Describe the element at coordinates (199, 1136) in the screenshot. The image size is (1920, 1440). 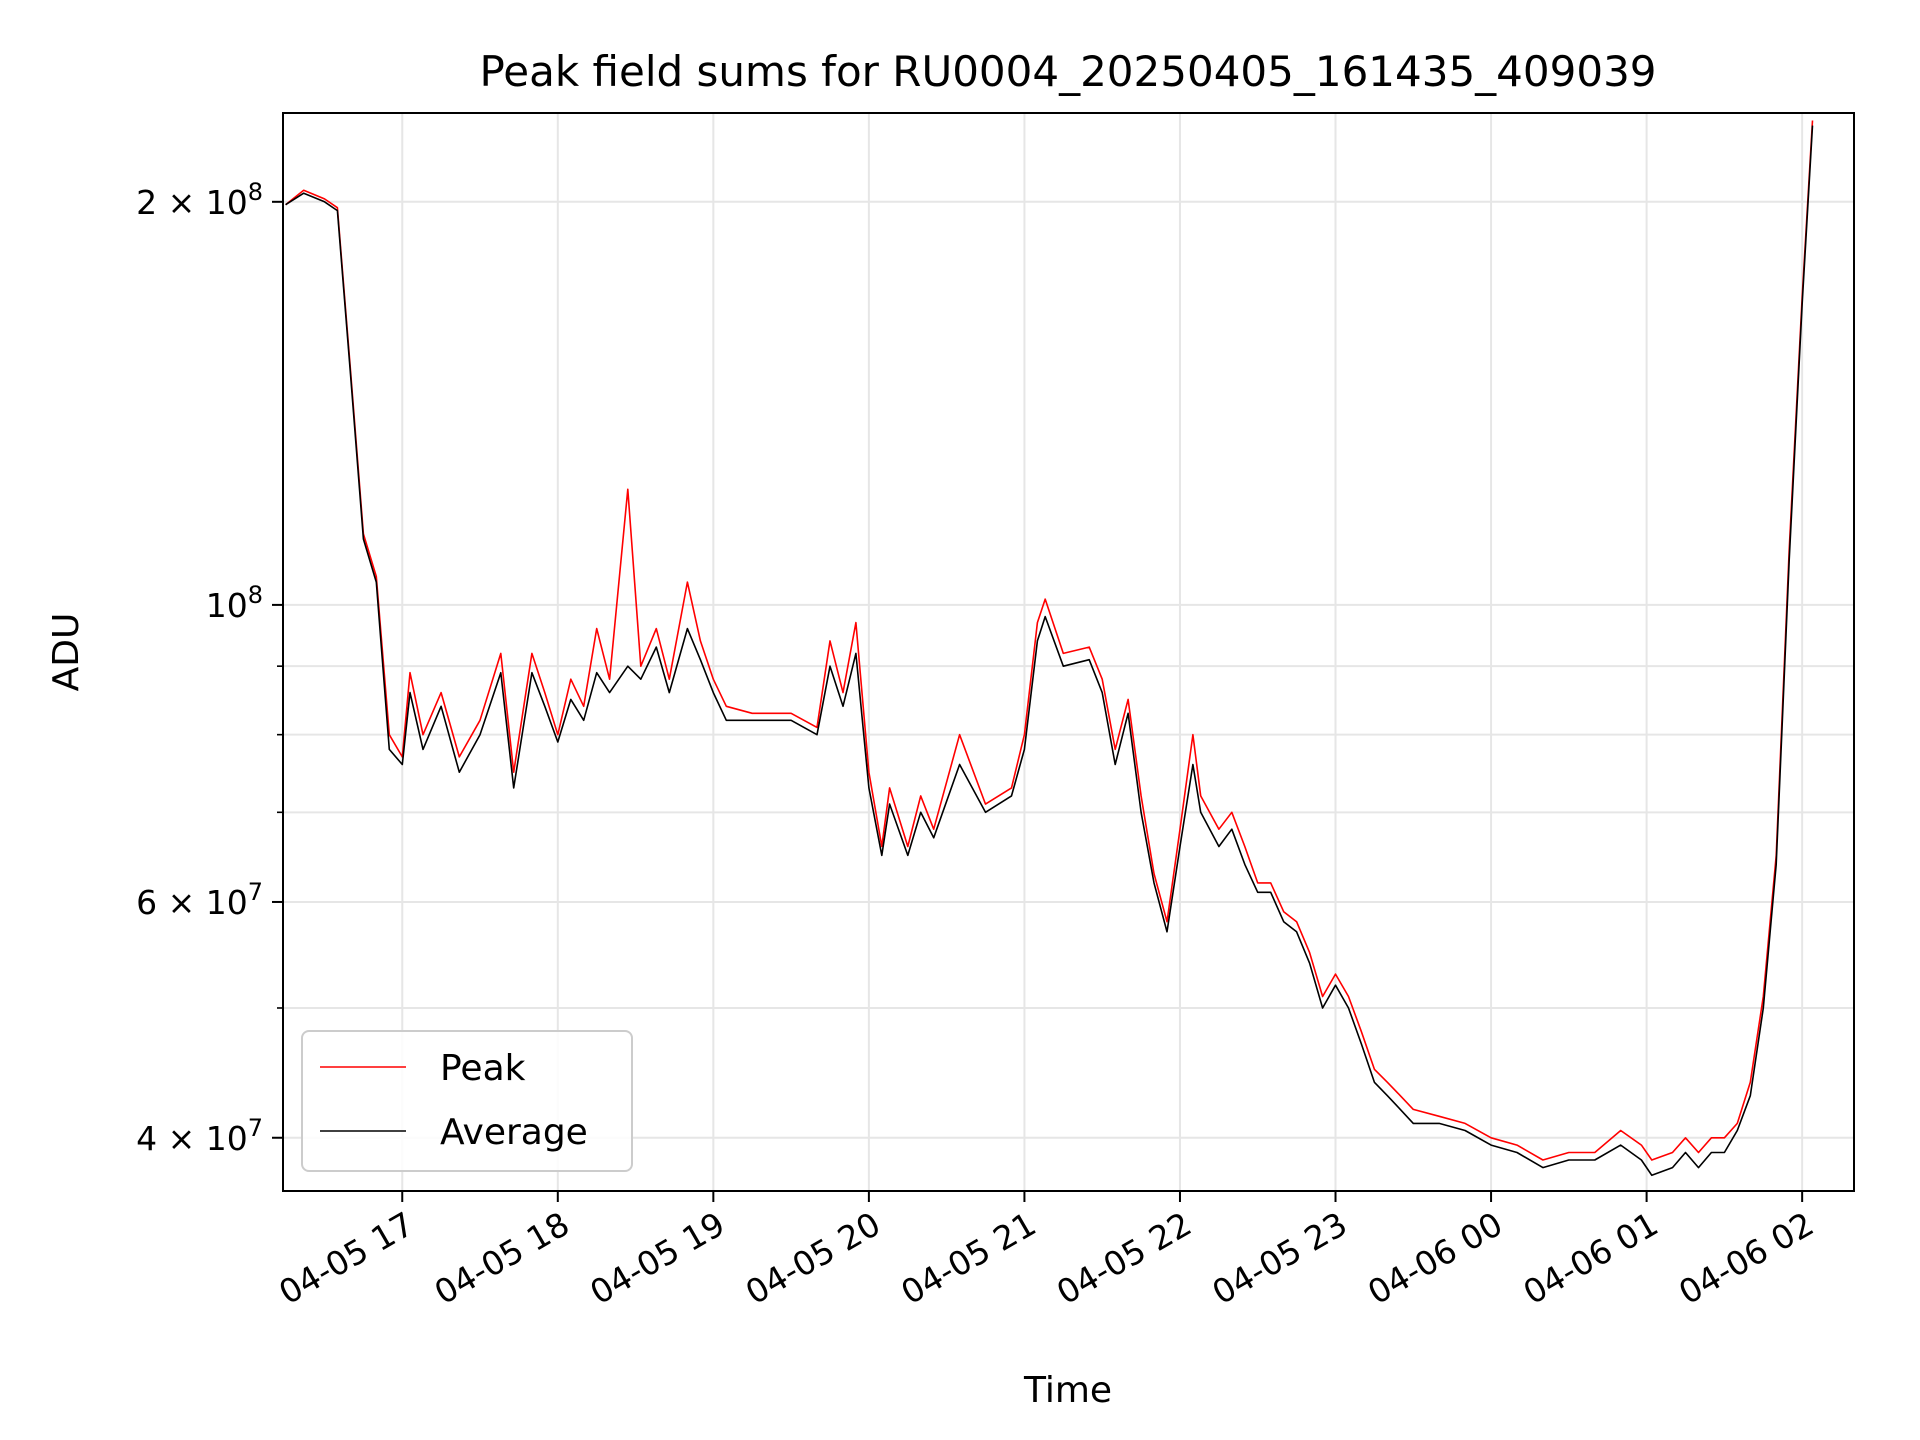
I see `y-tick-label: 4 × 107` at that location.